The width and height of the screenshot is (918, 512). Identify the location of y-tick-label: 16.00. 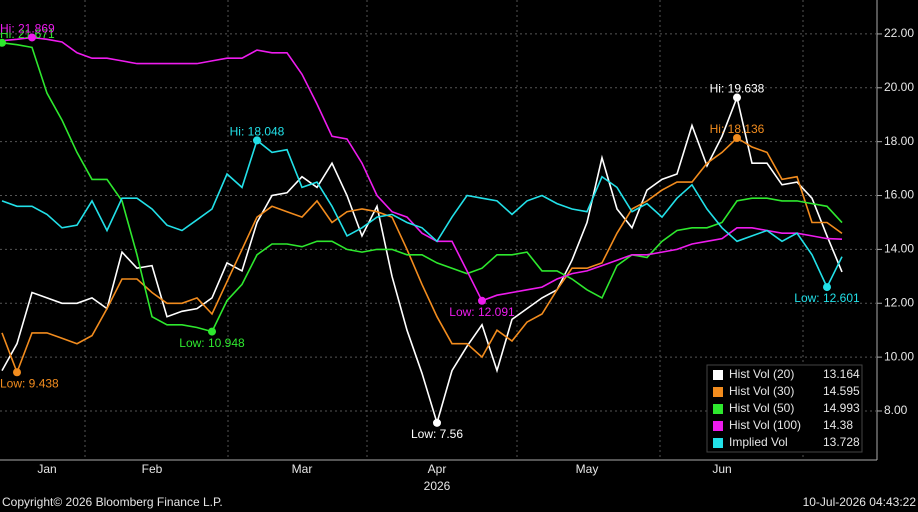
(899, 195).